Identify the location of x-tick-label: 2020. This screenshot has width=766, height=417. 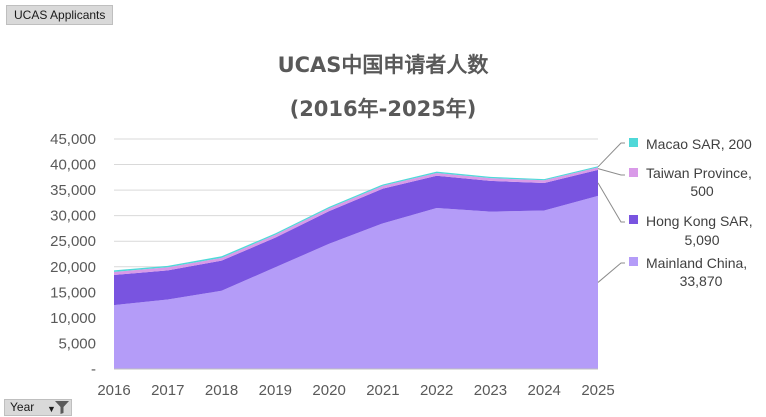
(328, 390).